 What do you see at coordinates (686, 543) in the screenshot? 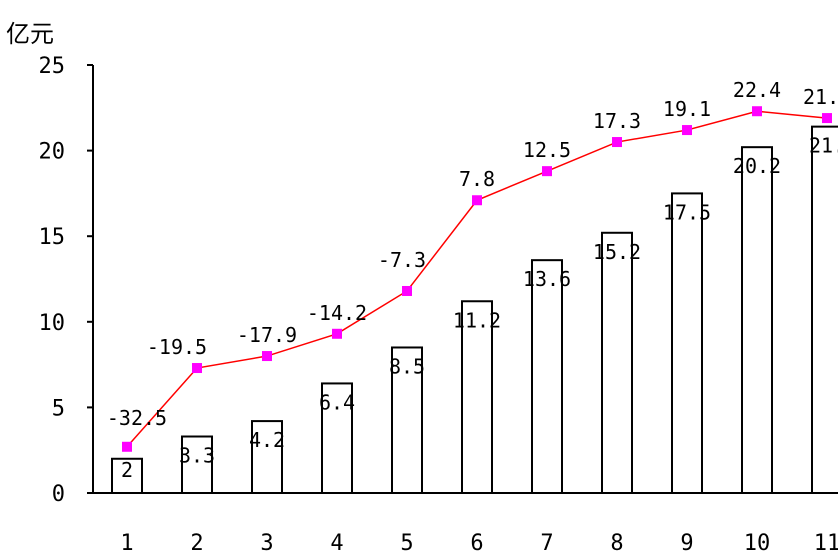
I see `x-tick-label: 9` at bounding box center [686, 543].